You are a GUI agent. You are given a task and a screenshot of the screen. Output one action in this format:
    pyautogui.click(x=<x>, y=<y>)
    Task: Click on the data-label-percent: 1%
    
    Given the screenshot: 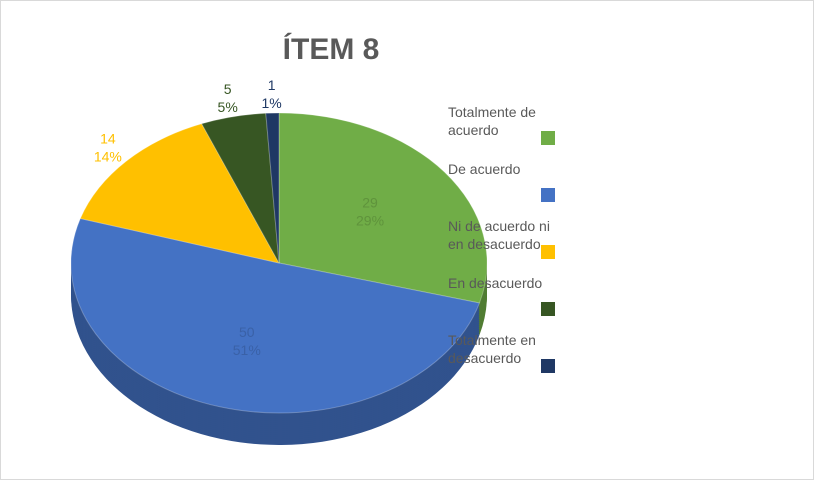 What is the action you would take?
    pyautogui.click(x=271, y=103)
    